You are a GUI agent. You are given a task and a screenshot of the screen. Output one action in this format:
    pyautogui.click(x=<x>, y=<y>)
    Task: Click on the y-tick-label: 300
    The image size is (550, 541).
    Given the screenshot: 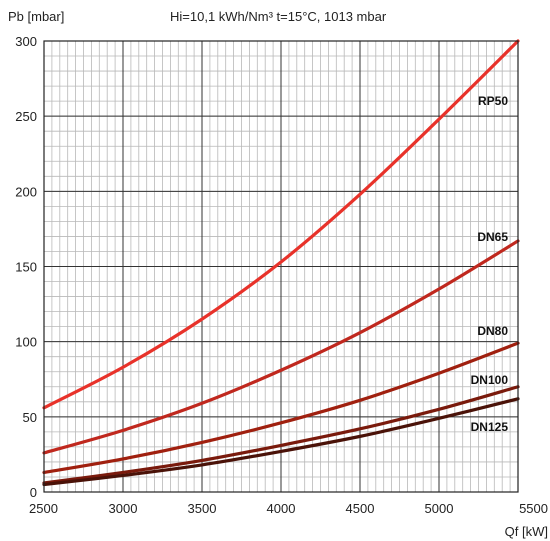 What is the action you would take?
    pyautogui.click(x=26, y=41)
    